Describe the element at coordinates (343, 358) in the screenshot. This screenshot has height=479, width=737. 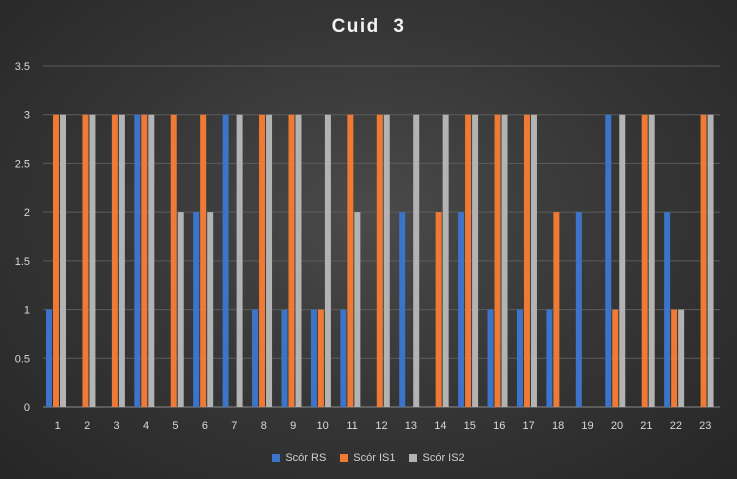
I see `bar-scór-rs-11` at that location.